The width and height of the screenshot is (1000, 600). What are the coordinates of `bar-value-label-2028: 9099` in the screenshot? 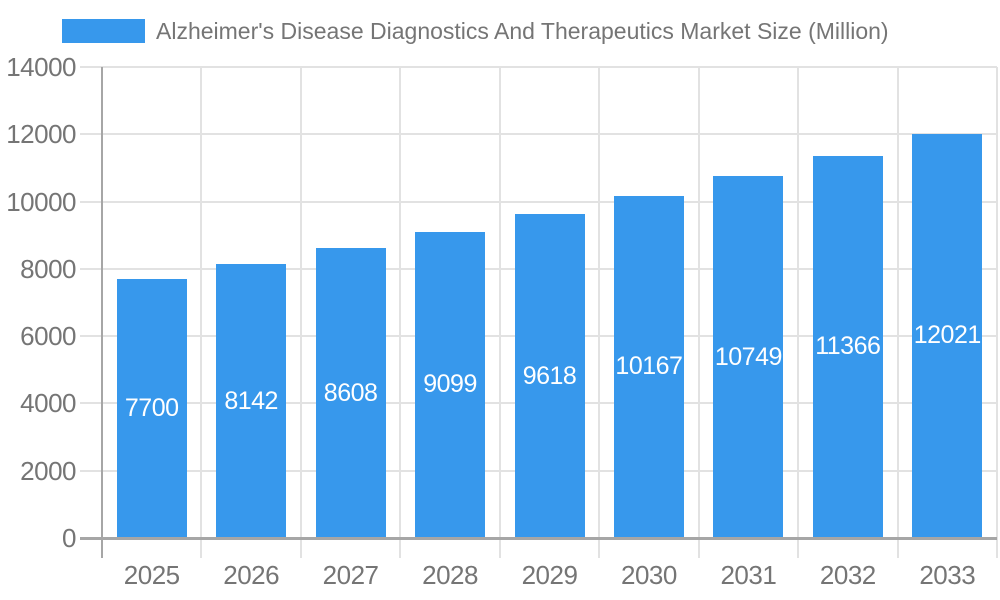 It's located at (450, 384).